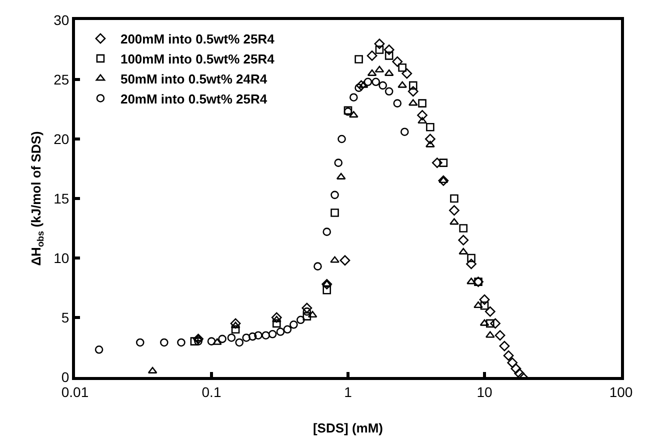  Describe the element at coordinates (62, 79) in the screenshot. I see `y-tick-label: 25` at that location.